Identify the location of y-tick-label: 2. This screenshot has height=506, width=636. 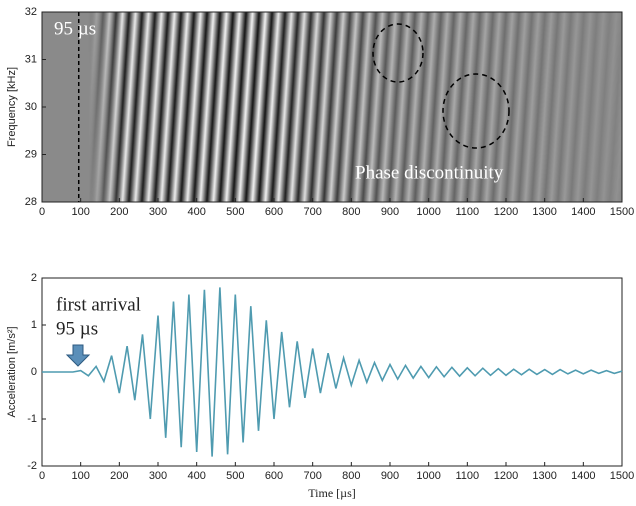
(34, 278).